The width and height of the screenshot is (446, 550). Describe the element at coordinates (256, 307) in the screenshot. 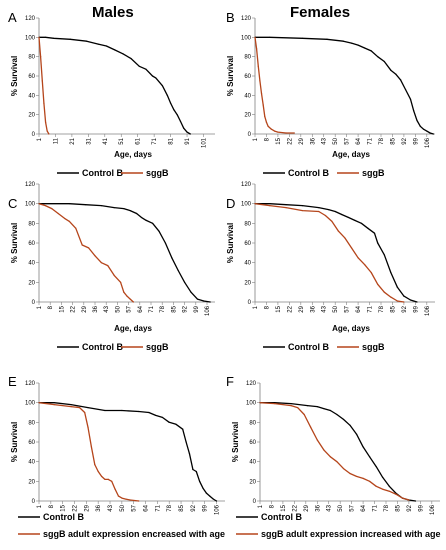

I see `x-tick-label: 1` at that location.